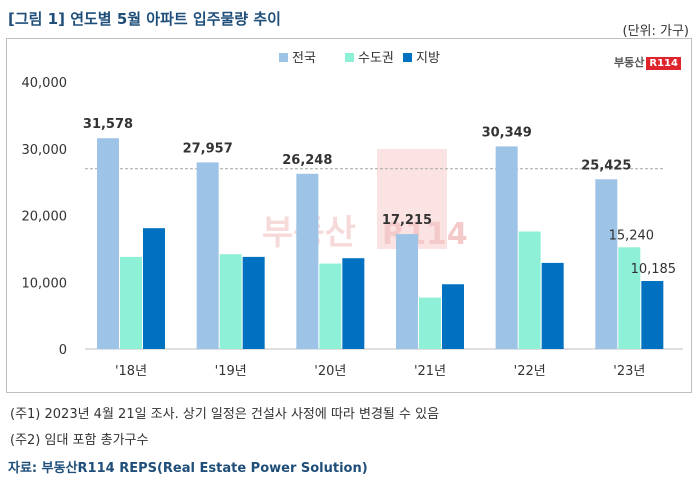 This screenshot has width=699, height=484. What do you see at coordinates (45, 283) in the screenshot?
I see `y-tick-label: 10,000` at bounding box center [45, 283].